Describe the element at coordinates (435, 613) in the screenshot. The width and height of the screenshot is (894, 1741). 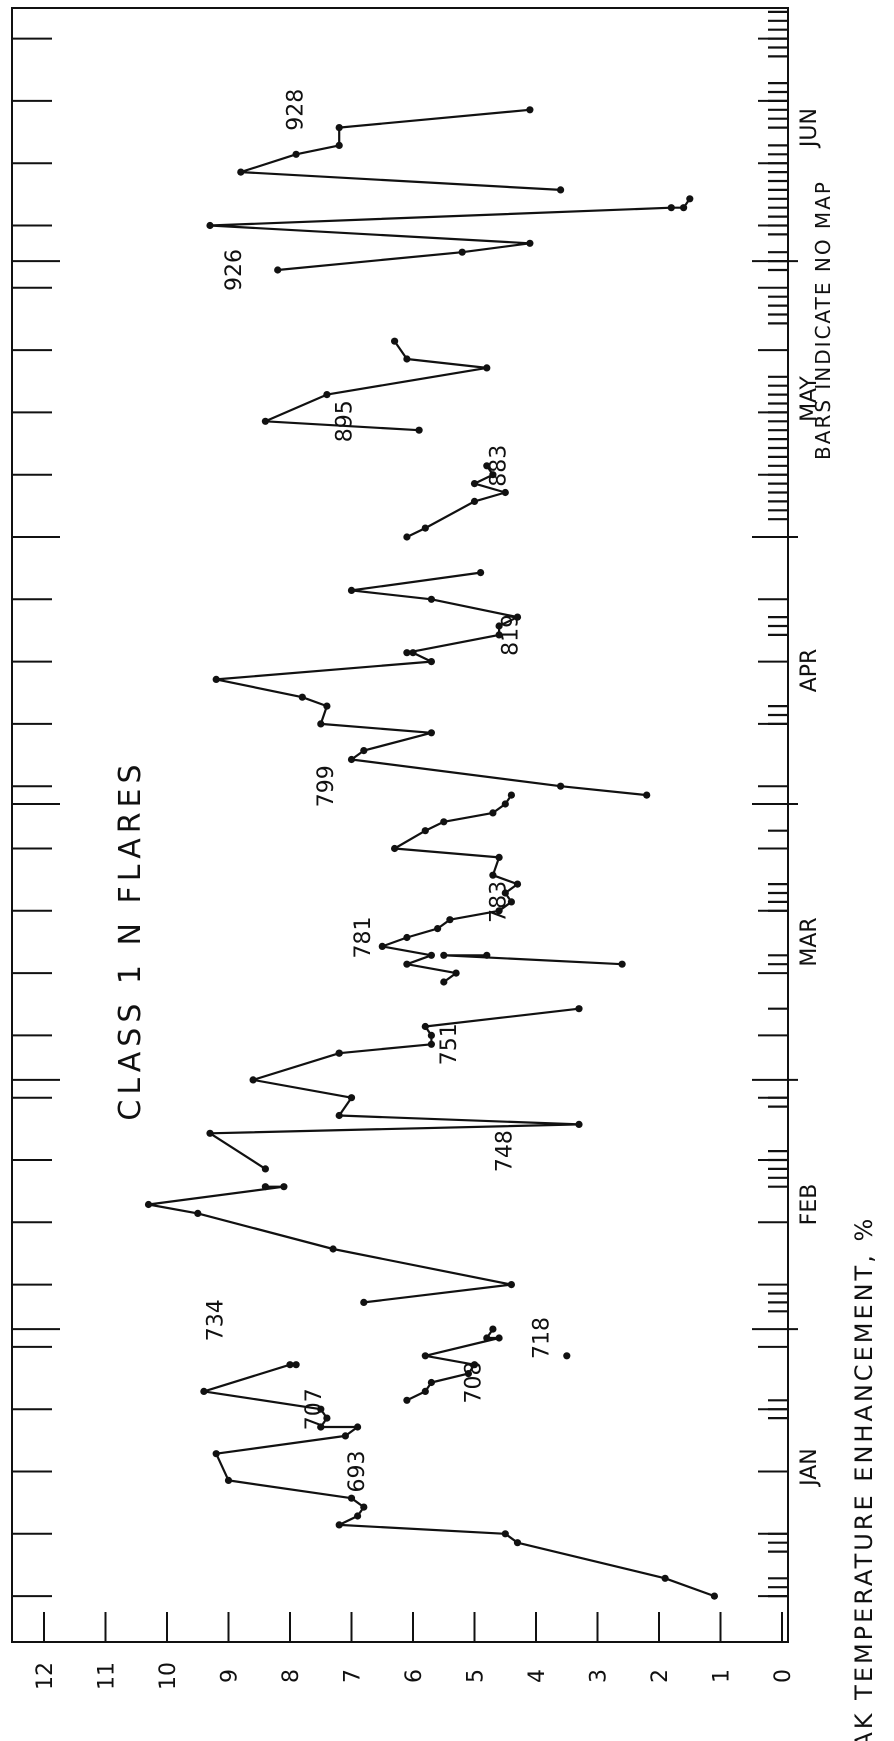
I see `series-819: 819` at that location.